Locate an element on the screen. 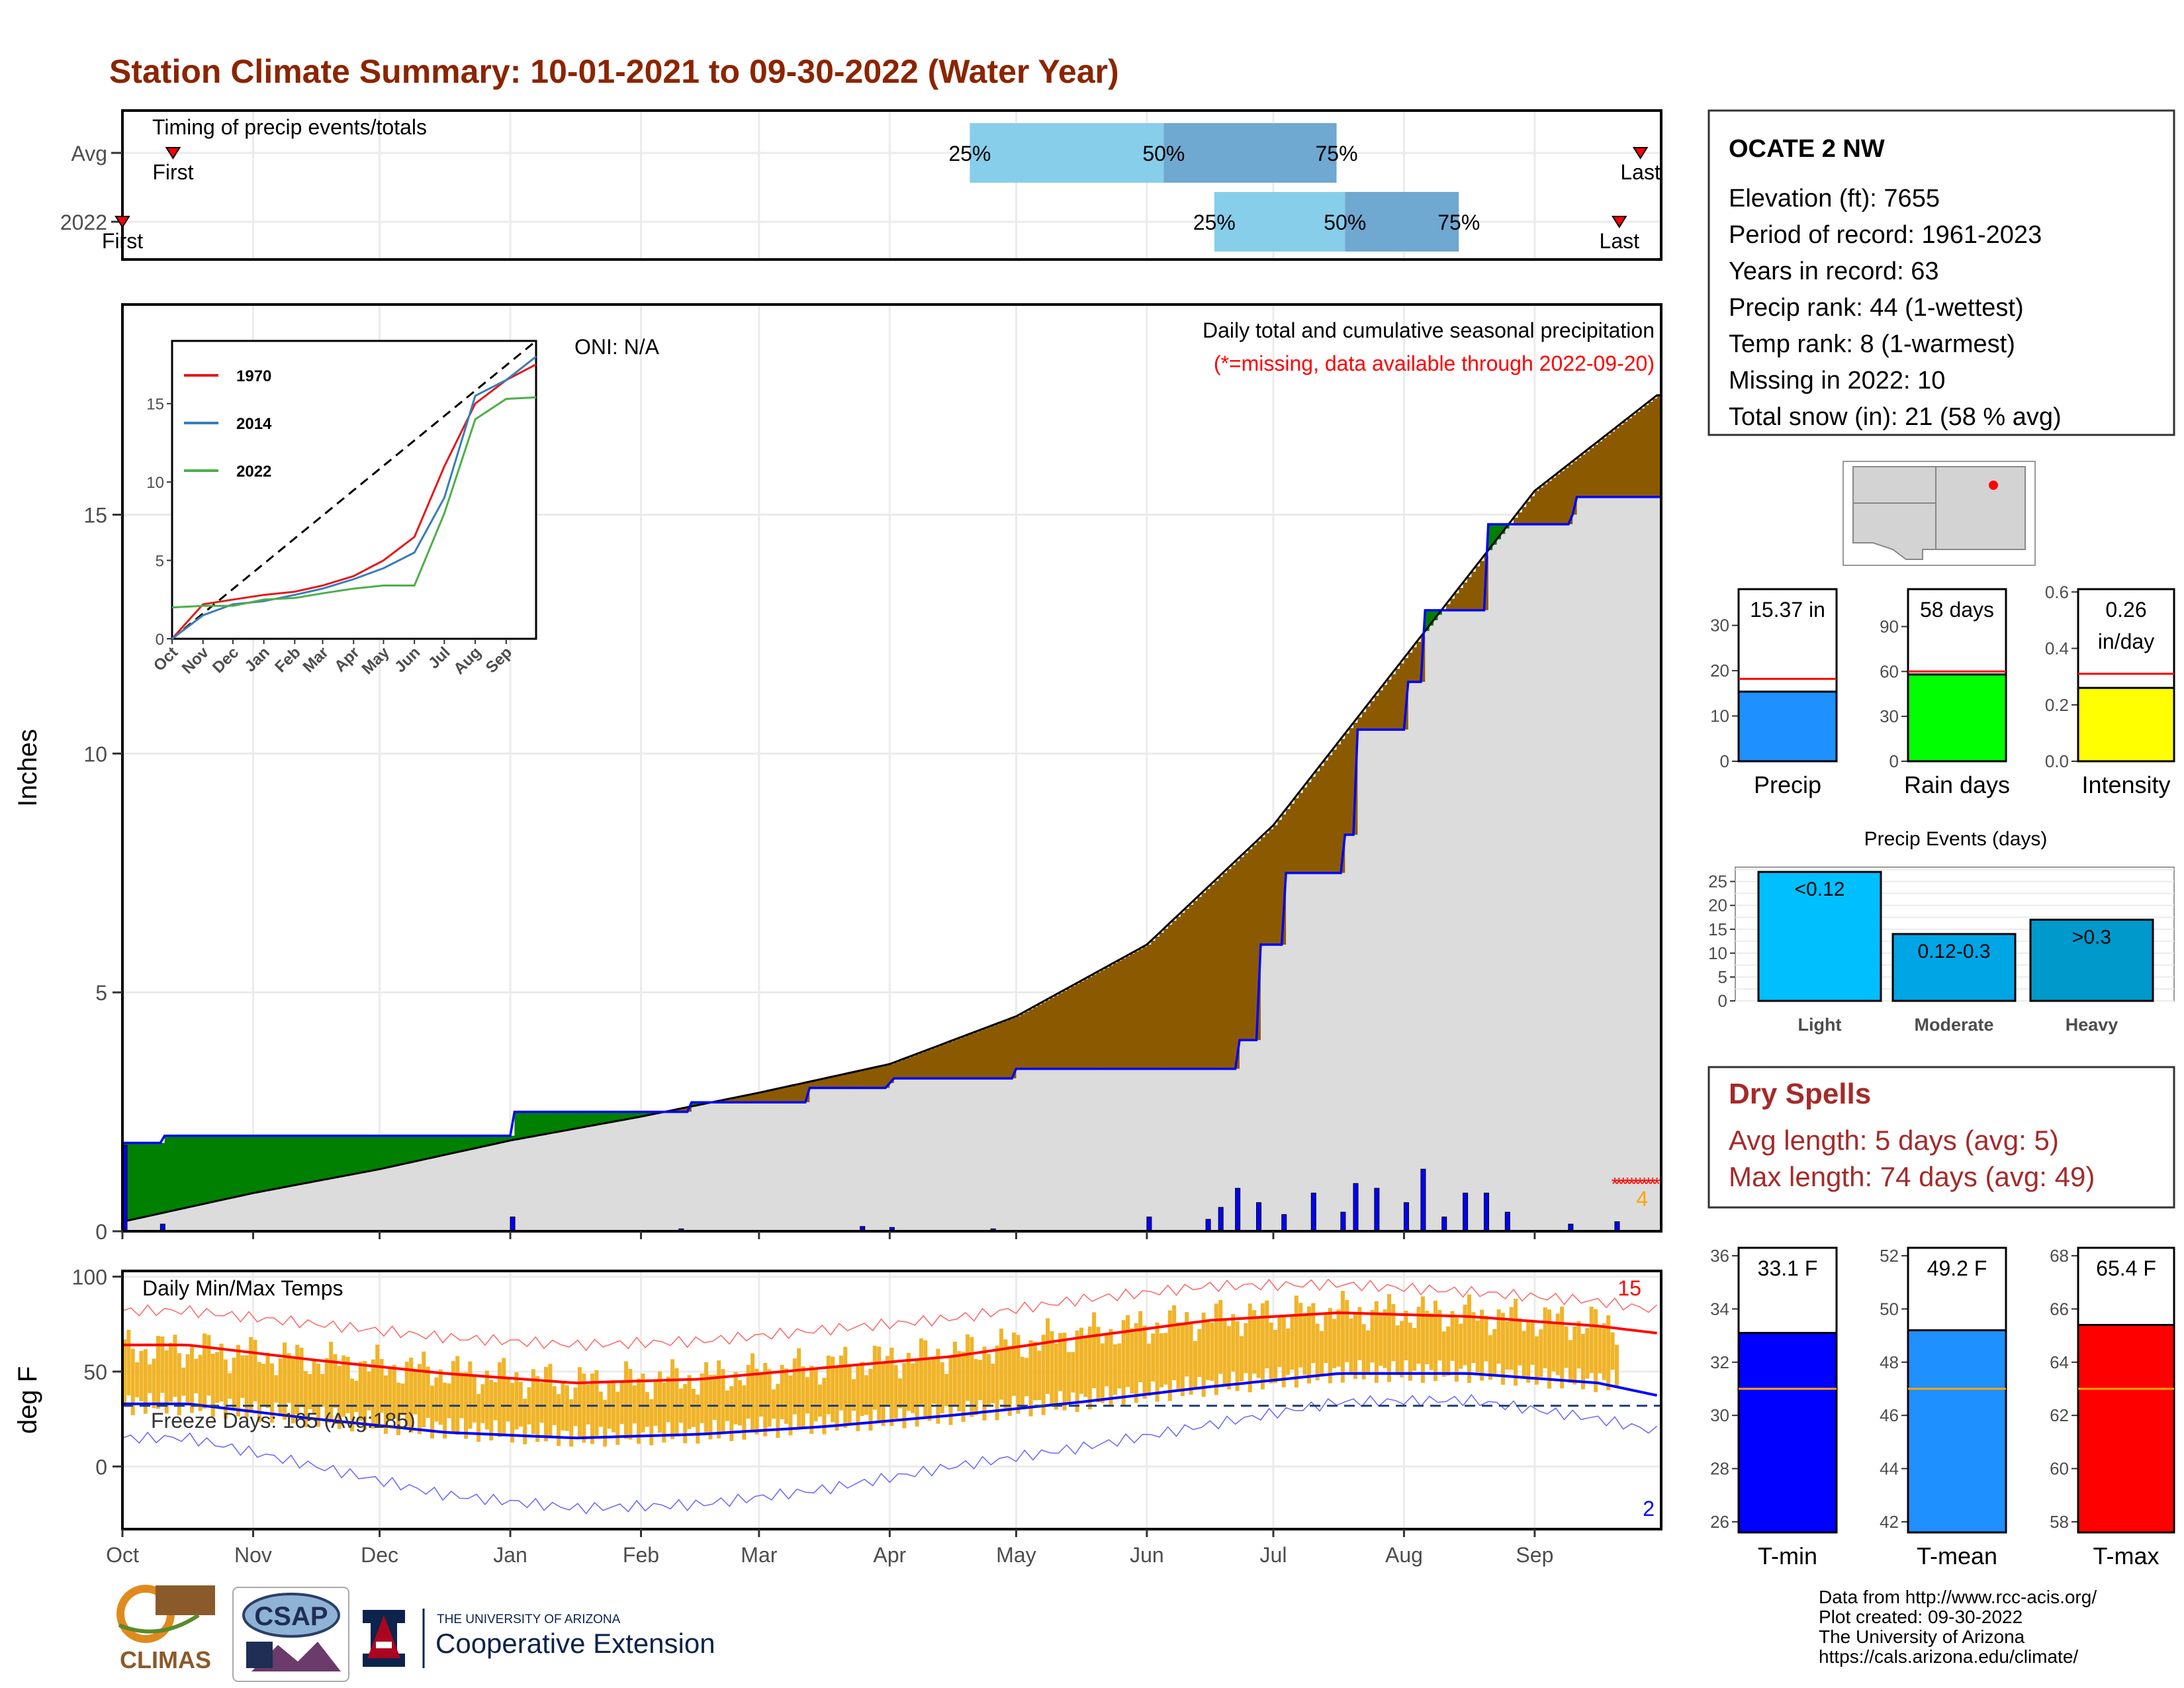 Image resolution: width=2184 pixels, height=1688 pixels. bar-y-tick-label: 20 is located at coordinates (1720, 670).